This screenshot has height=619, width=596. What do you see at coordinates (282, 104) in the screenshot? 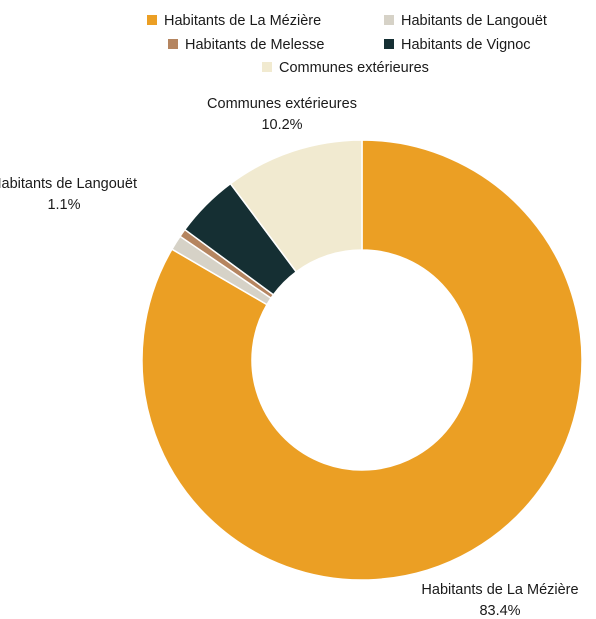
I see `data-label-name: Communes extérieures` at bounding box center [282, 104].